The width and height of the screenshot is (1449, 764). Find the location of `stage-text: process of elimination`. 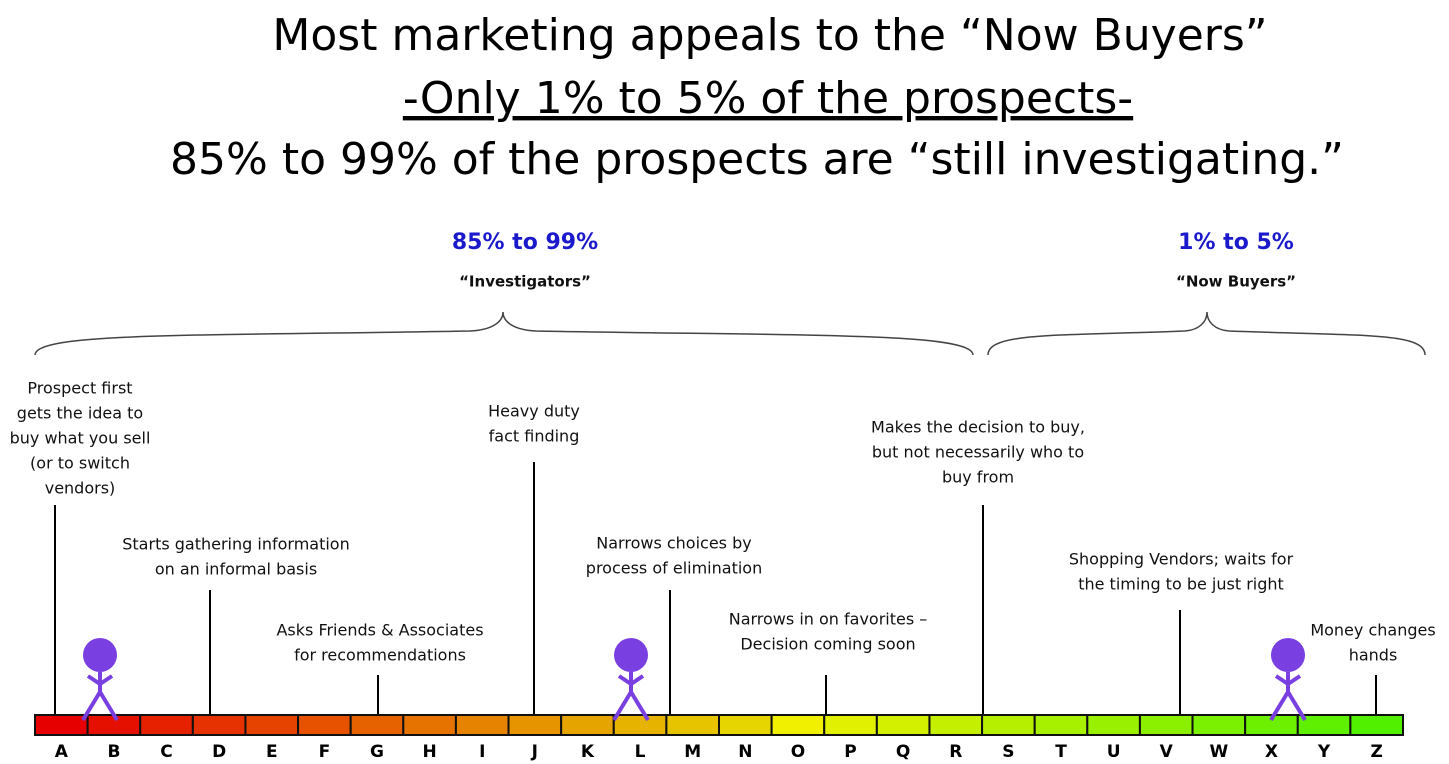

stage-text: process of elimination is located at coordinates (674, 568).